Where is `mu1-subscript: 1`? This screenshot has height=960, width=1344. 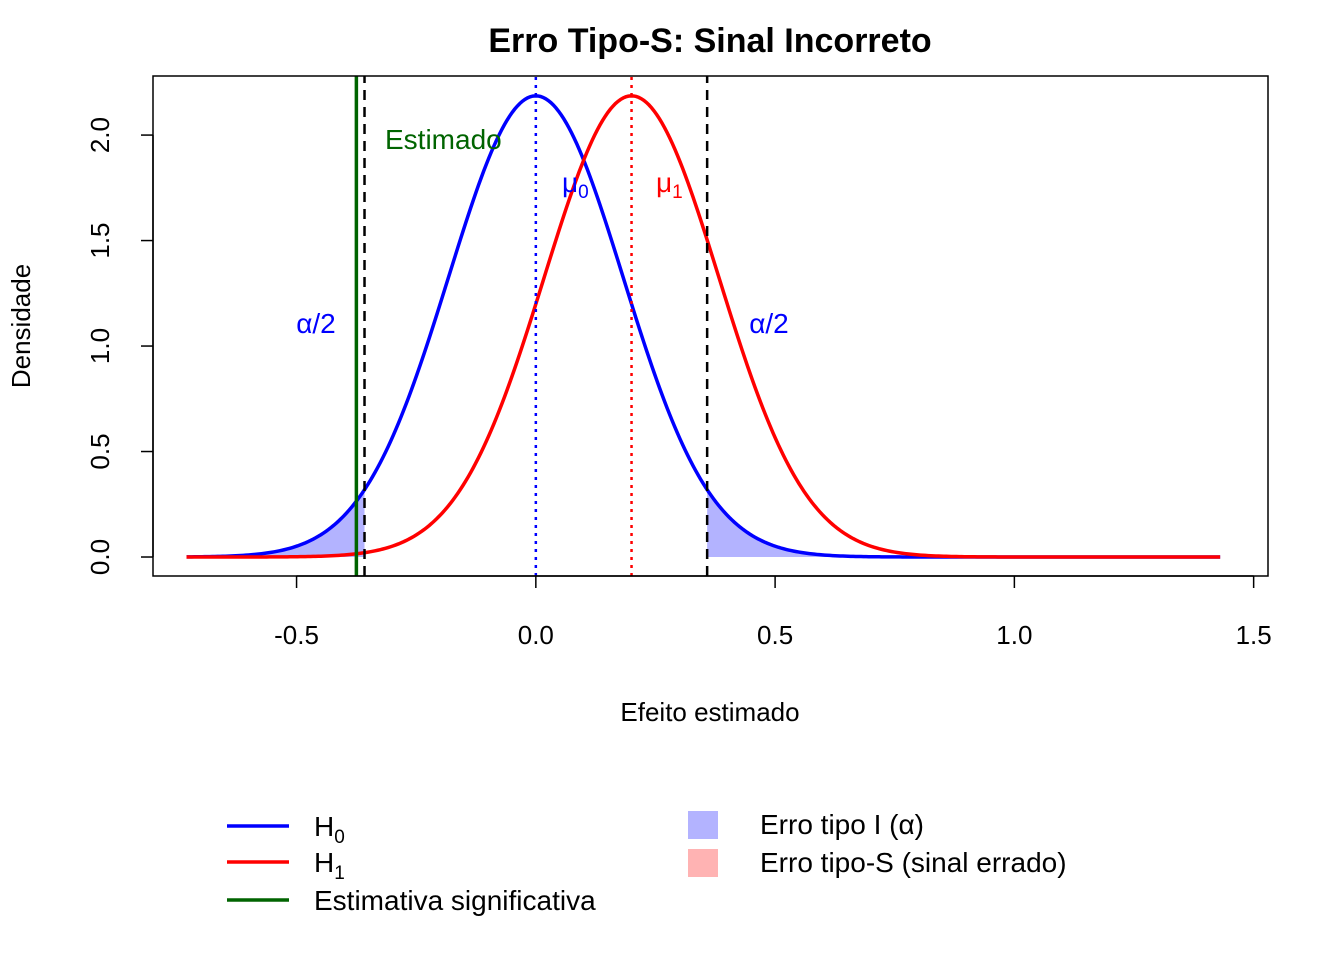
mu1-subscript: 1 is located at coordinates (677, 192).